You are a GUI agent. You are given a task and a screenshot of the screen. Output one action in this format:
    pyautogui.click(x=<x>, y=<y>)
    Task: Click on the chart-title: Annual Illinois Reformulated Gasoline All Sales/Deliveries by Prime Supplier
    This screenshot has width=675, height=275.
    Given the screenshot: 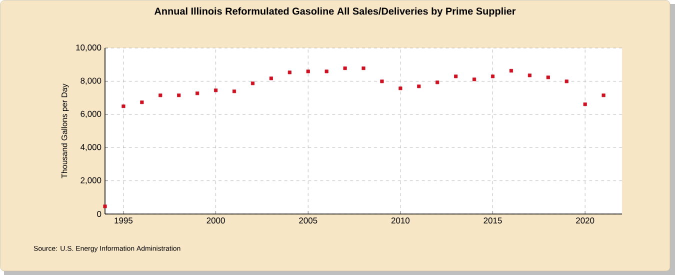 What is the action you would take?
    pyautogui.click(x=335, y=12)
    